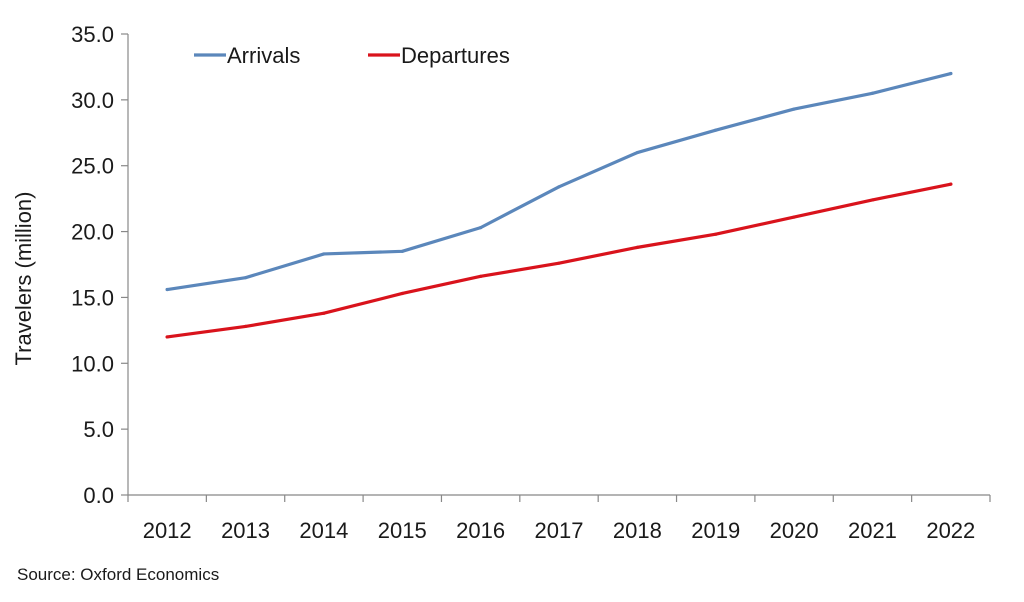 Image resolution: width=1024 pixels, height=602 pixels. What do you see at coordinates (245, 530) in the screenshot?
I see `x-tick-label: 2013` at bounding box center [245, 530].